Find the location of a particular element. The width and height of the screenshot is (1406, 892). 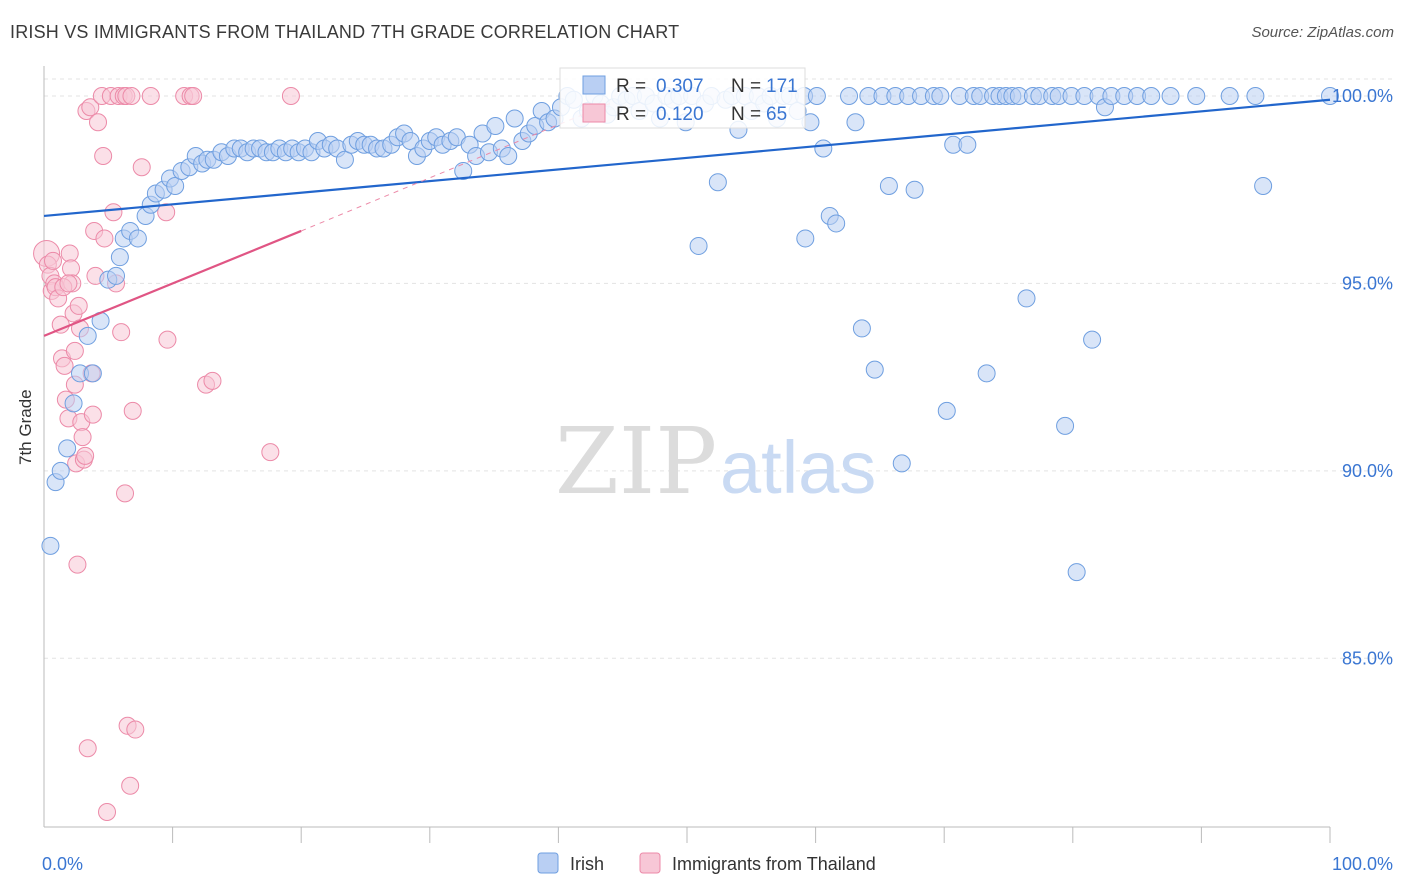

legend-thai-r-value: 0.120 is located at coordinates (680, 114).